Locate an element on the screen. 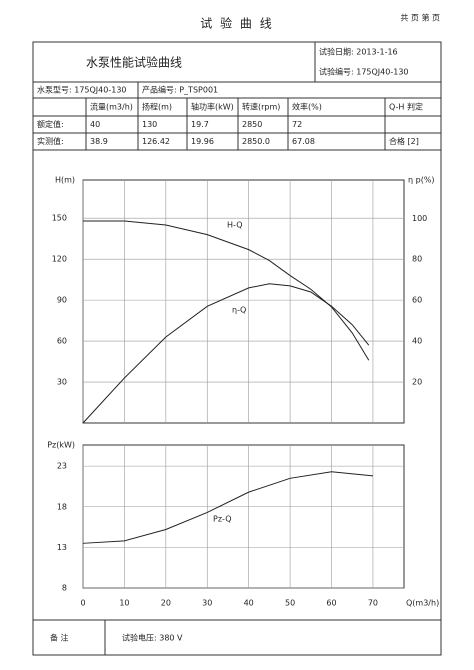 The height and width of the screenshot is (670, 474). table-cell: 实测值: is located at coordinates (50, 141).